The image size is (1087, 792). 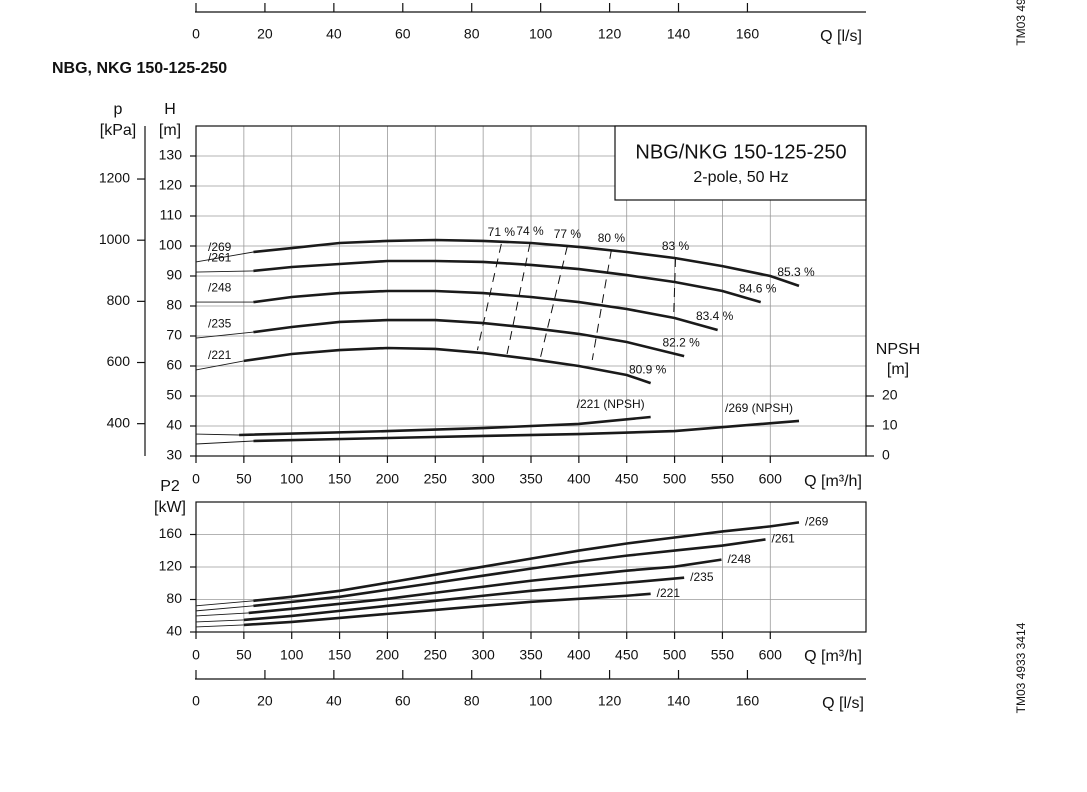 I want to click on h-axis-label: H, so click(x=170, y=109).